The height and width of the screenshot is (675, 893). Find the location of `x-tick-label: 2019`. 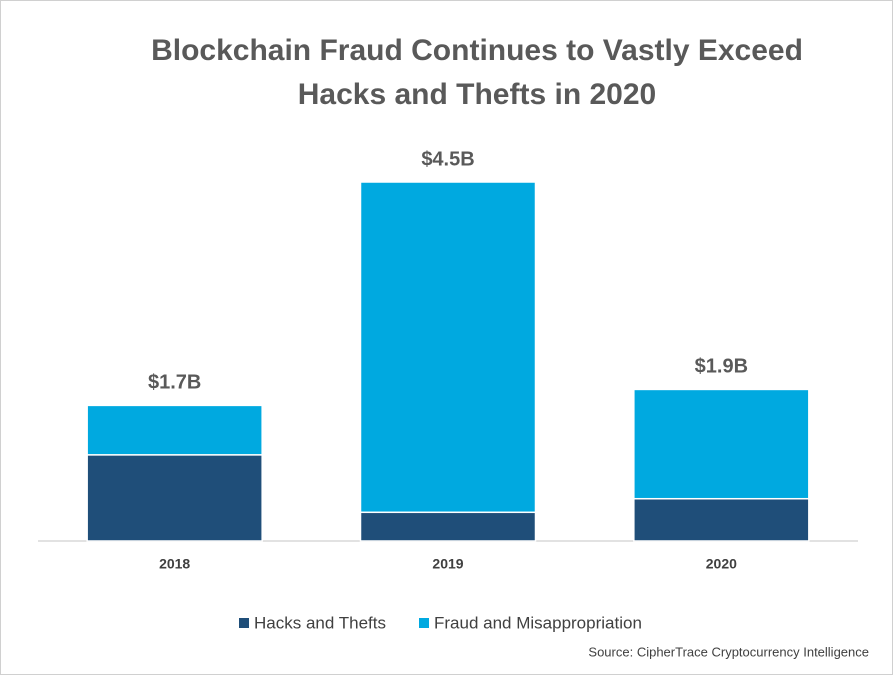

x-tick-label: 2019 is located at coordinates (447, 564).